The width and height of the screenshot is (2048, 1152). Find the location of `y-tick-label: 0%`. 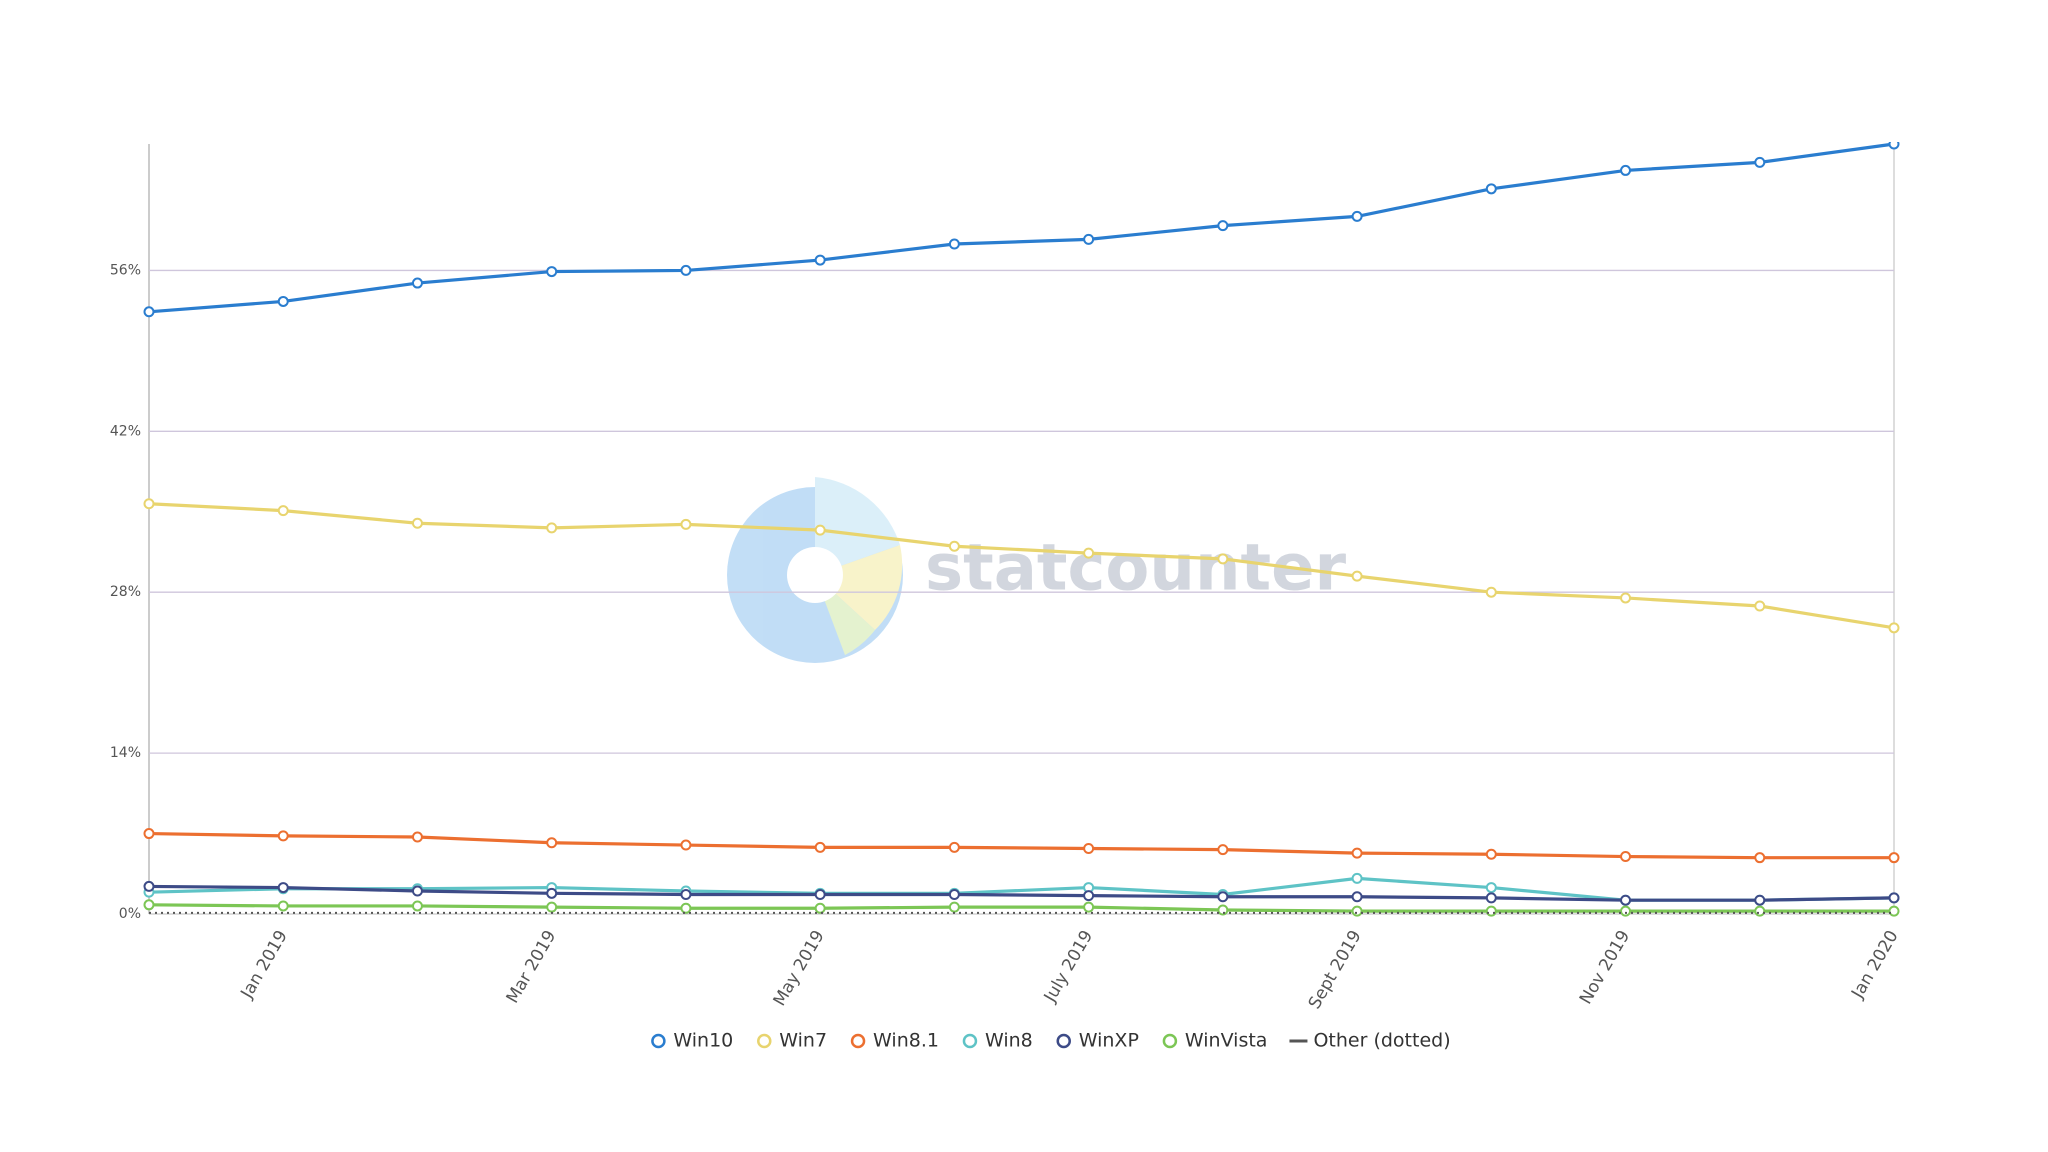

y-tick-label: 0% is located at coordinates (130, 914).